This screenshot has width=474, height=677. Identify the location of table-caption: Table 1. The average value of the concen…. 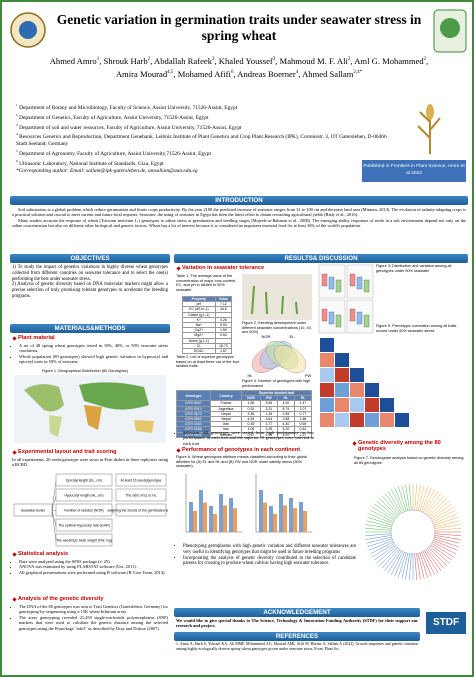
(206, 283).